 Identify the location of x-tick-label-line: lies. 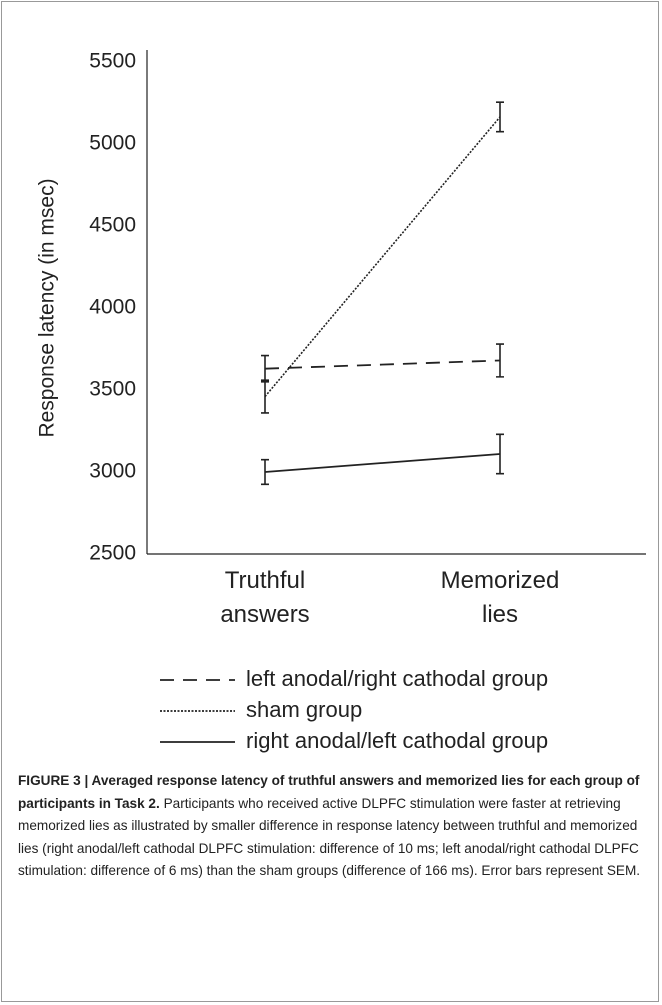
(500, 614).